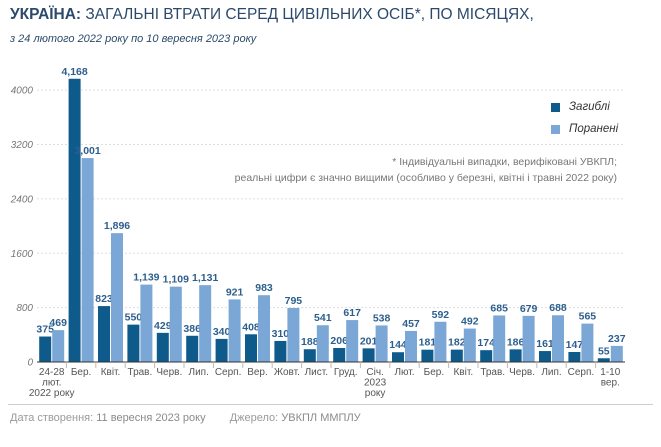 This screenshot has width=661, height=447. I want to click on value-label-killed: 340, so click(222, 332).